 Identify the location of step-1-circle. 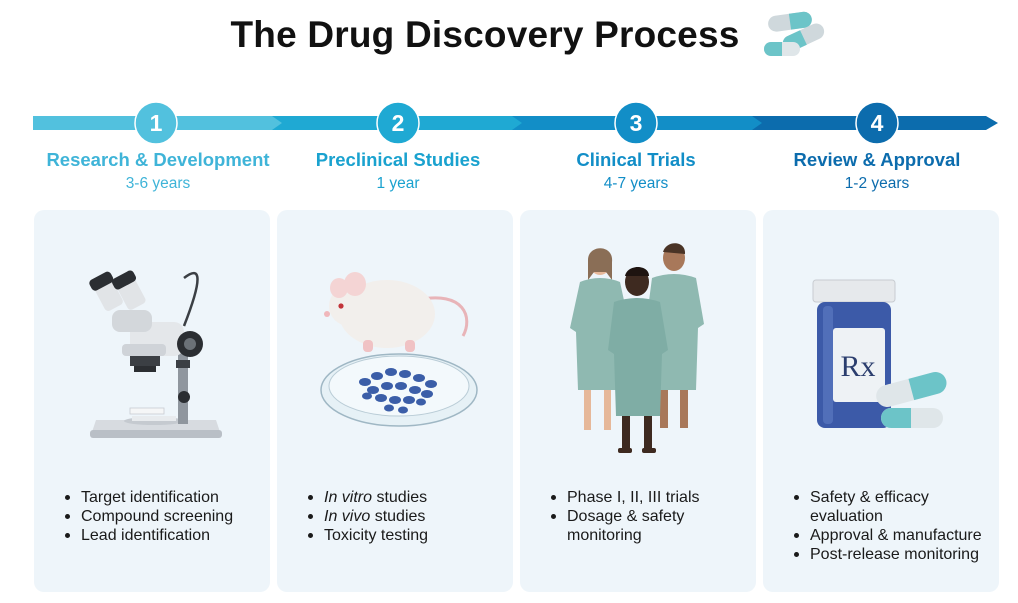
(156, 123).